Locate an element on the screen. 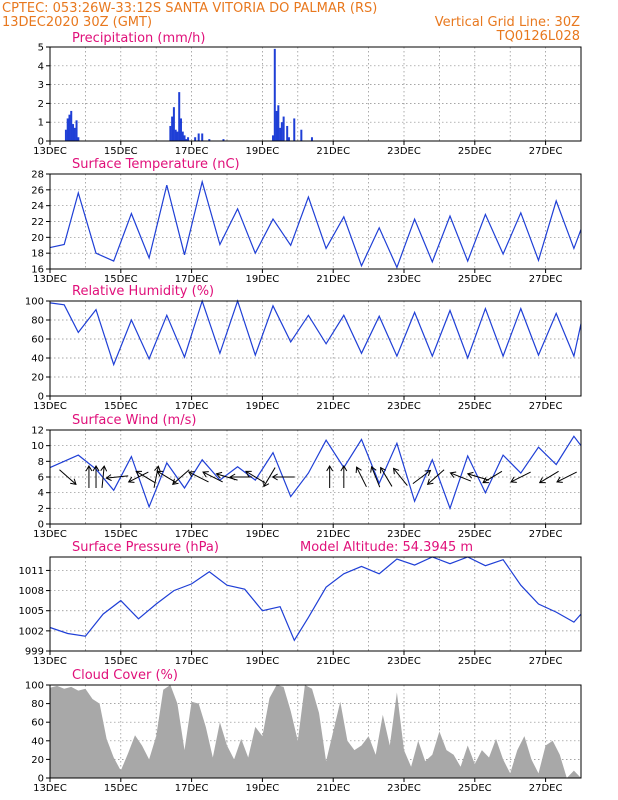 This screenshot has height=800, width=618. humidity-ytick-label: 20 is located at coordinates (37, 378).